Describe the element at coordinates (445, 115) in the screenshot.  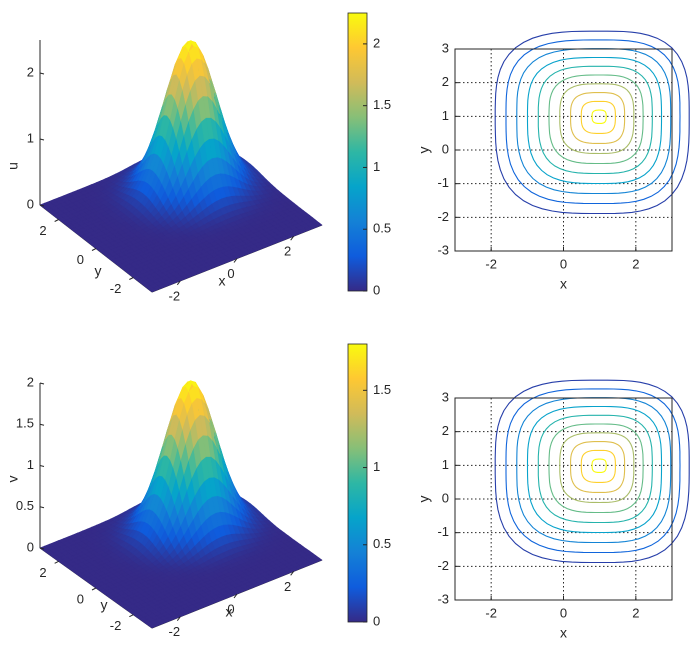
I see `y-tick-label: 1` at that location.